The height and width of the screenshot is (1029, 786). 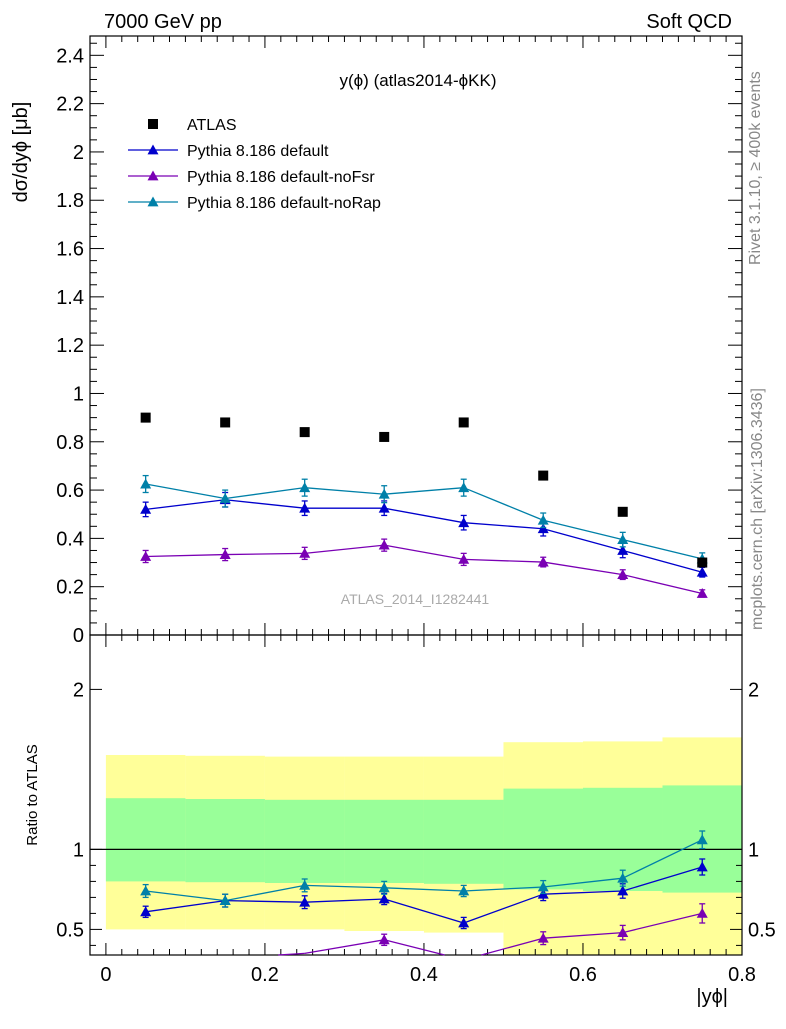 What do you see at coordinates (78, 850) in the screenshot?
I see `ratio-y-tick-label: 1` at bounding box center [78, 850].